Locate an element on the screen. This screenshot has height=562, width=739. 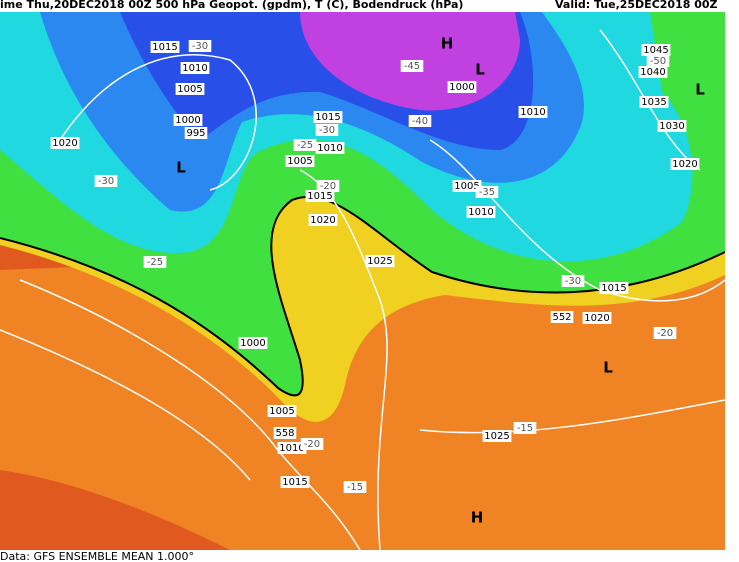
footer: Data: GFS ENSEMBLE MEAN 1.000° is located at coordinates (97, 556).